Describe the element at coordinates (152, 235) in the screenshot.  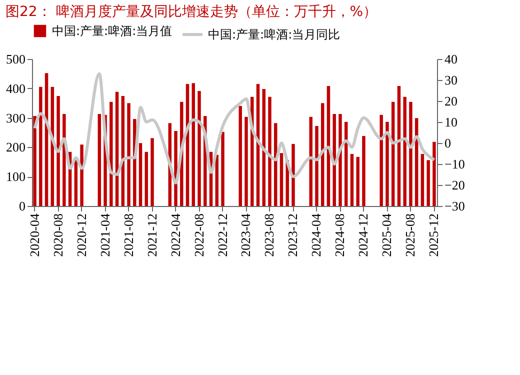
I see `x-tick-label: 2021-12` at that location.